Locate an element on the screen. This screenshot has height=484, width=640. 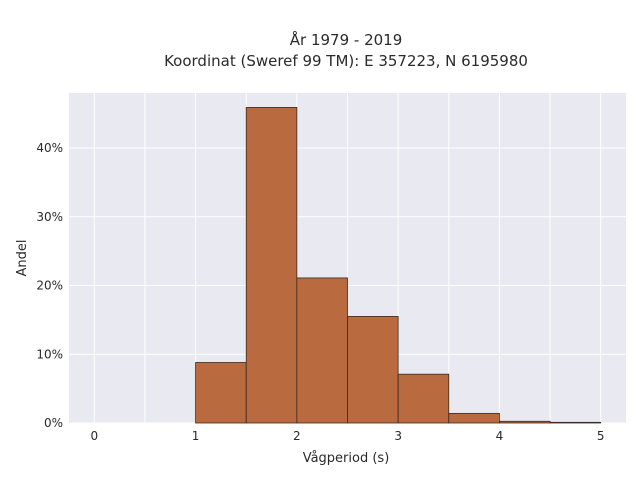
y-axis-ticks: 0% 10% 20% 30% 40% is located at coordinates (49, 285).